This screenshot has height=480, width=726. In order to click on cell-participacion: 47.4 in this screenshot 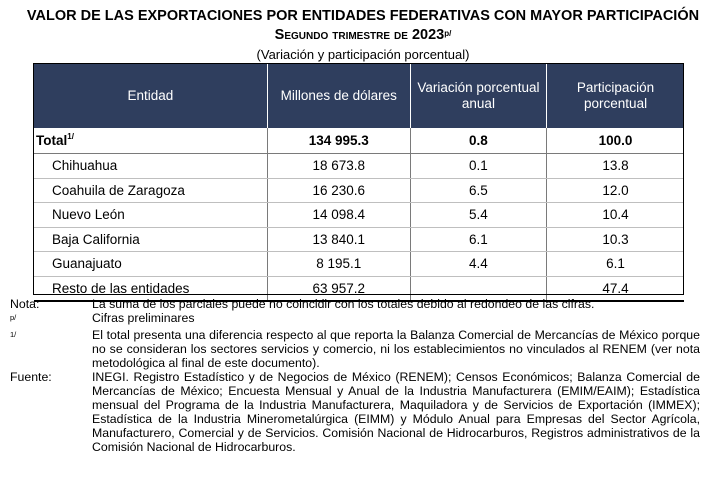, I will do `click(615, 289)`.